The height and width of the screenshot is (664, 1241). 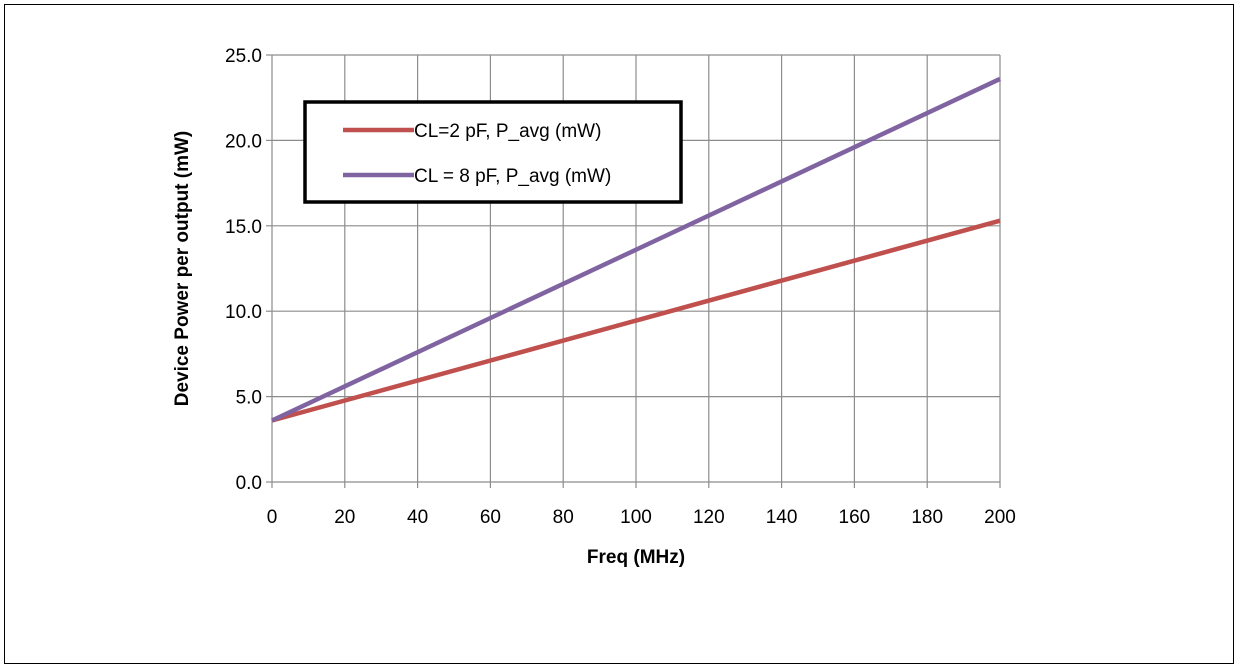 What do you see at coordinates (927, 517) in the screenshot?
I see `x-tick-label: 180` at bounding box center [927, 517].